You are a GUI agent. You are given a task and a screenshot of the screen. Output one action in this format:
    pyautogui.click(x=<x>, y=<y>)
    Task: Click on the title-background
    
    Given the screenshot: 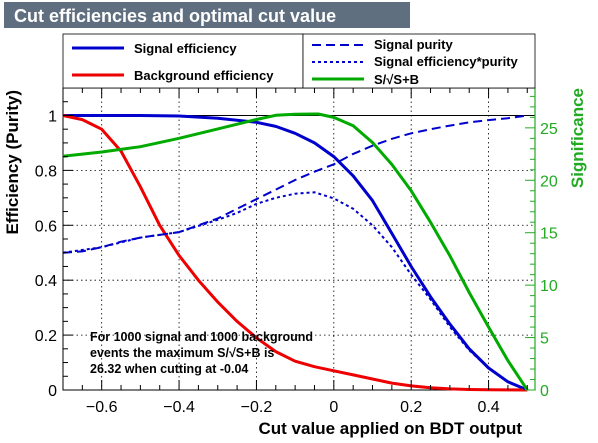 What is the action you would take?
    pyautogui.click(x=207, y=15)
    